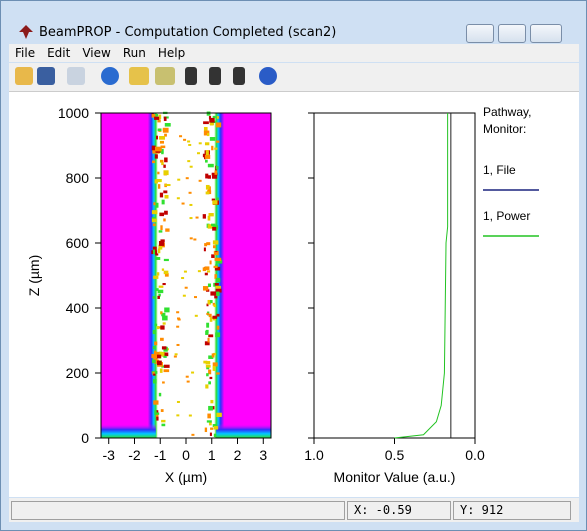 The width and height of the screenshot is (587, 531). I want to click on legend-title: Monitor:, so click(504, 129).